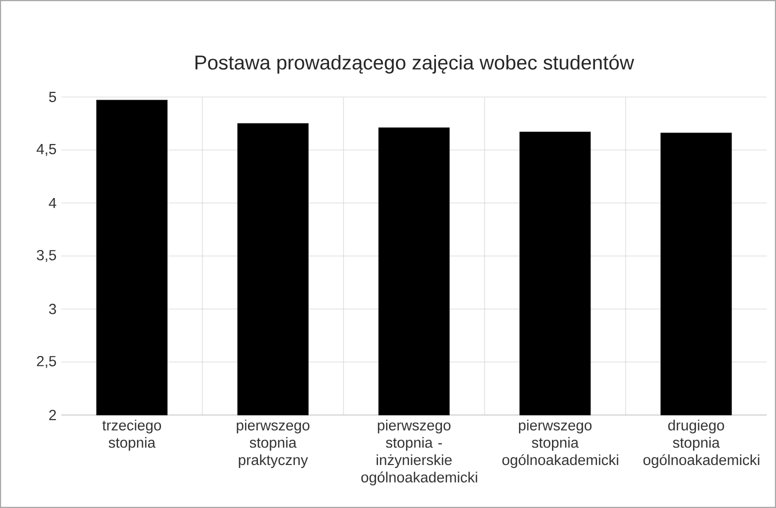  Describe the element at coordinates (46, 256) in the screenshot. I see `y-tick-label: 3,5` at that location.